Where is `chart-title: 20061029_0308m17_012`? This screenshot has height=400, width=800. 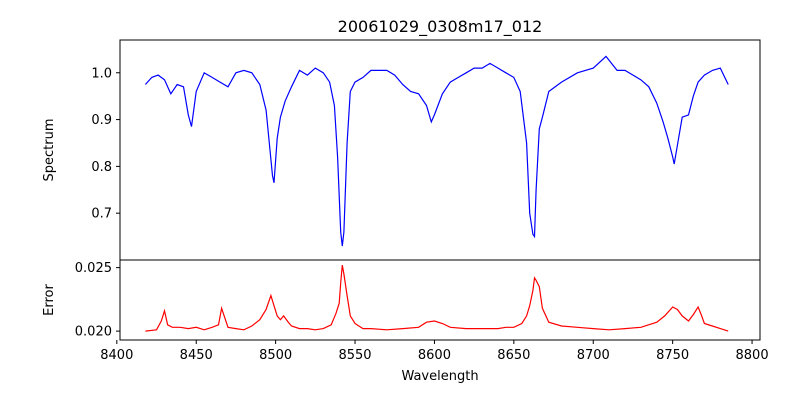 chart-title: 20061029_0308m17_012 is located at coordinates (440, 27).